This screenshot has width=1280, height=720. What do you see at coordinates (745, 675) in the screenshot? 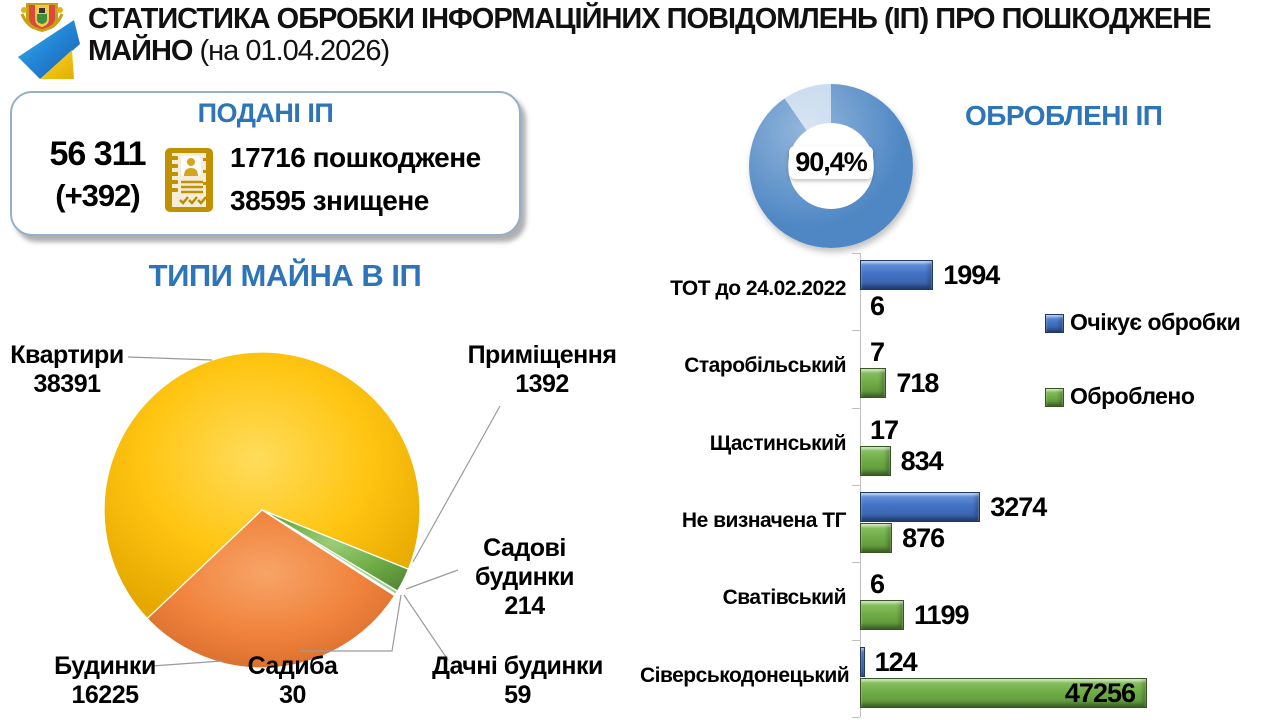
I see `bar-category-label: Сіверськодонецький` at bounding box center [745, 675].